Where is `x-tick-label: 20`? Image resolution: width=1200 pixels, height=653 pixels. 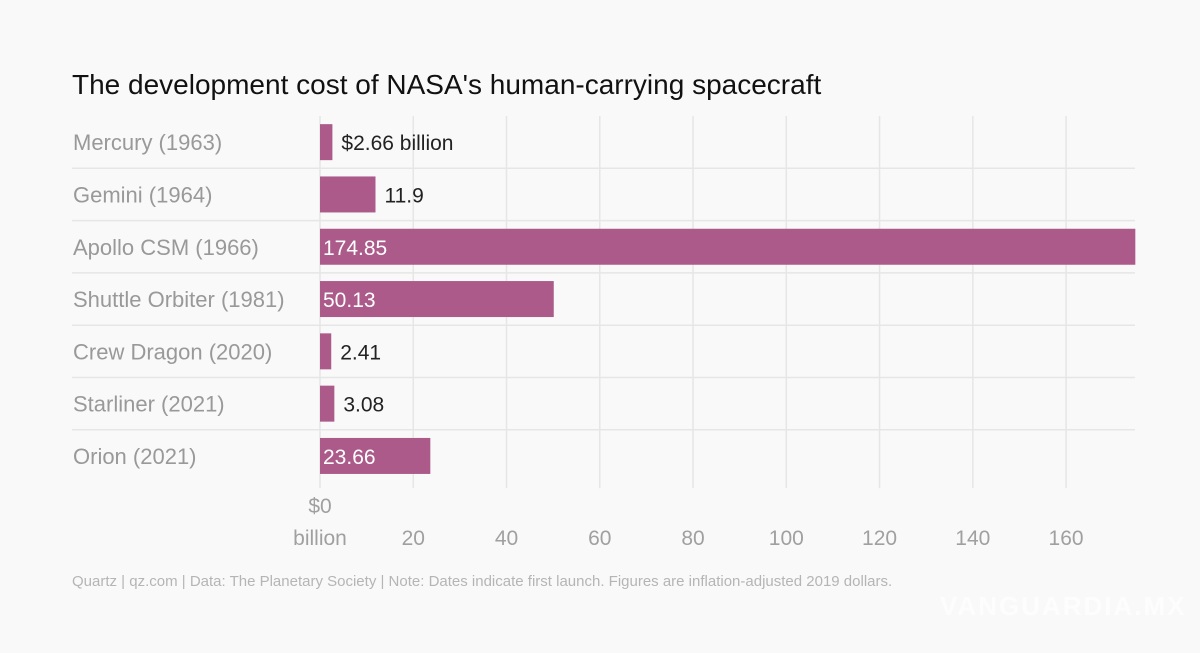
x-tick-label: 20 is located at coordinates (413, 538).